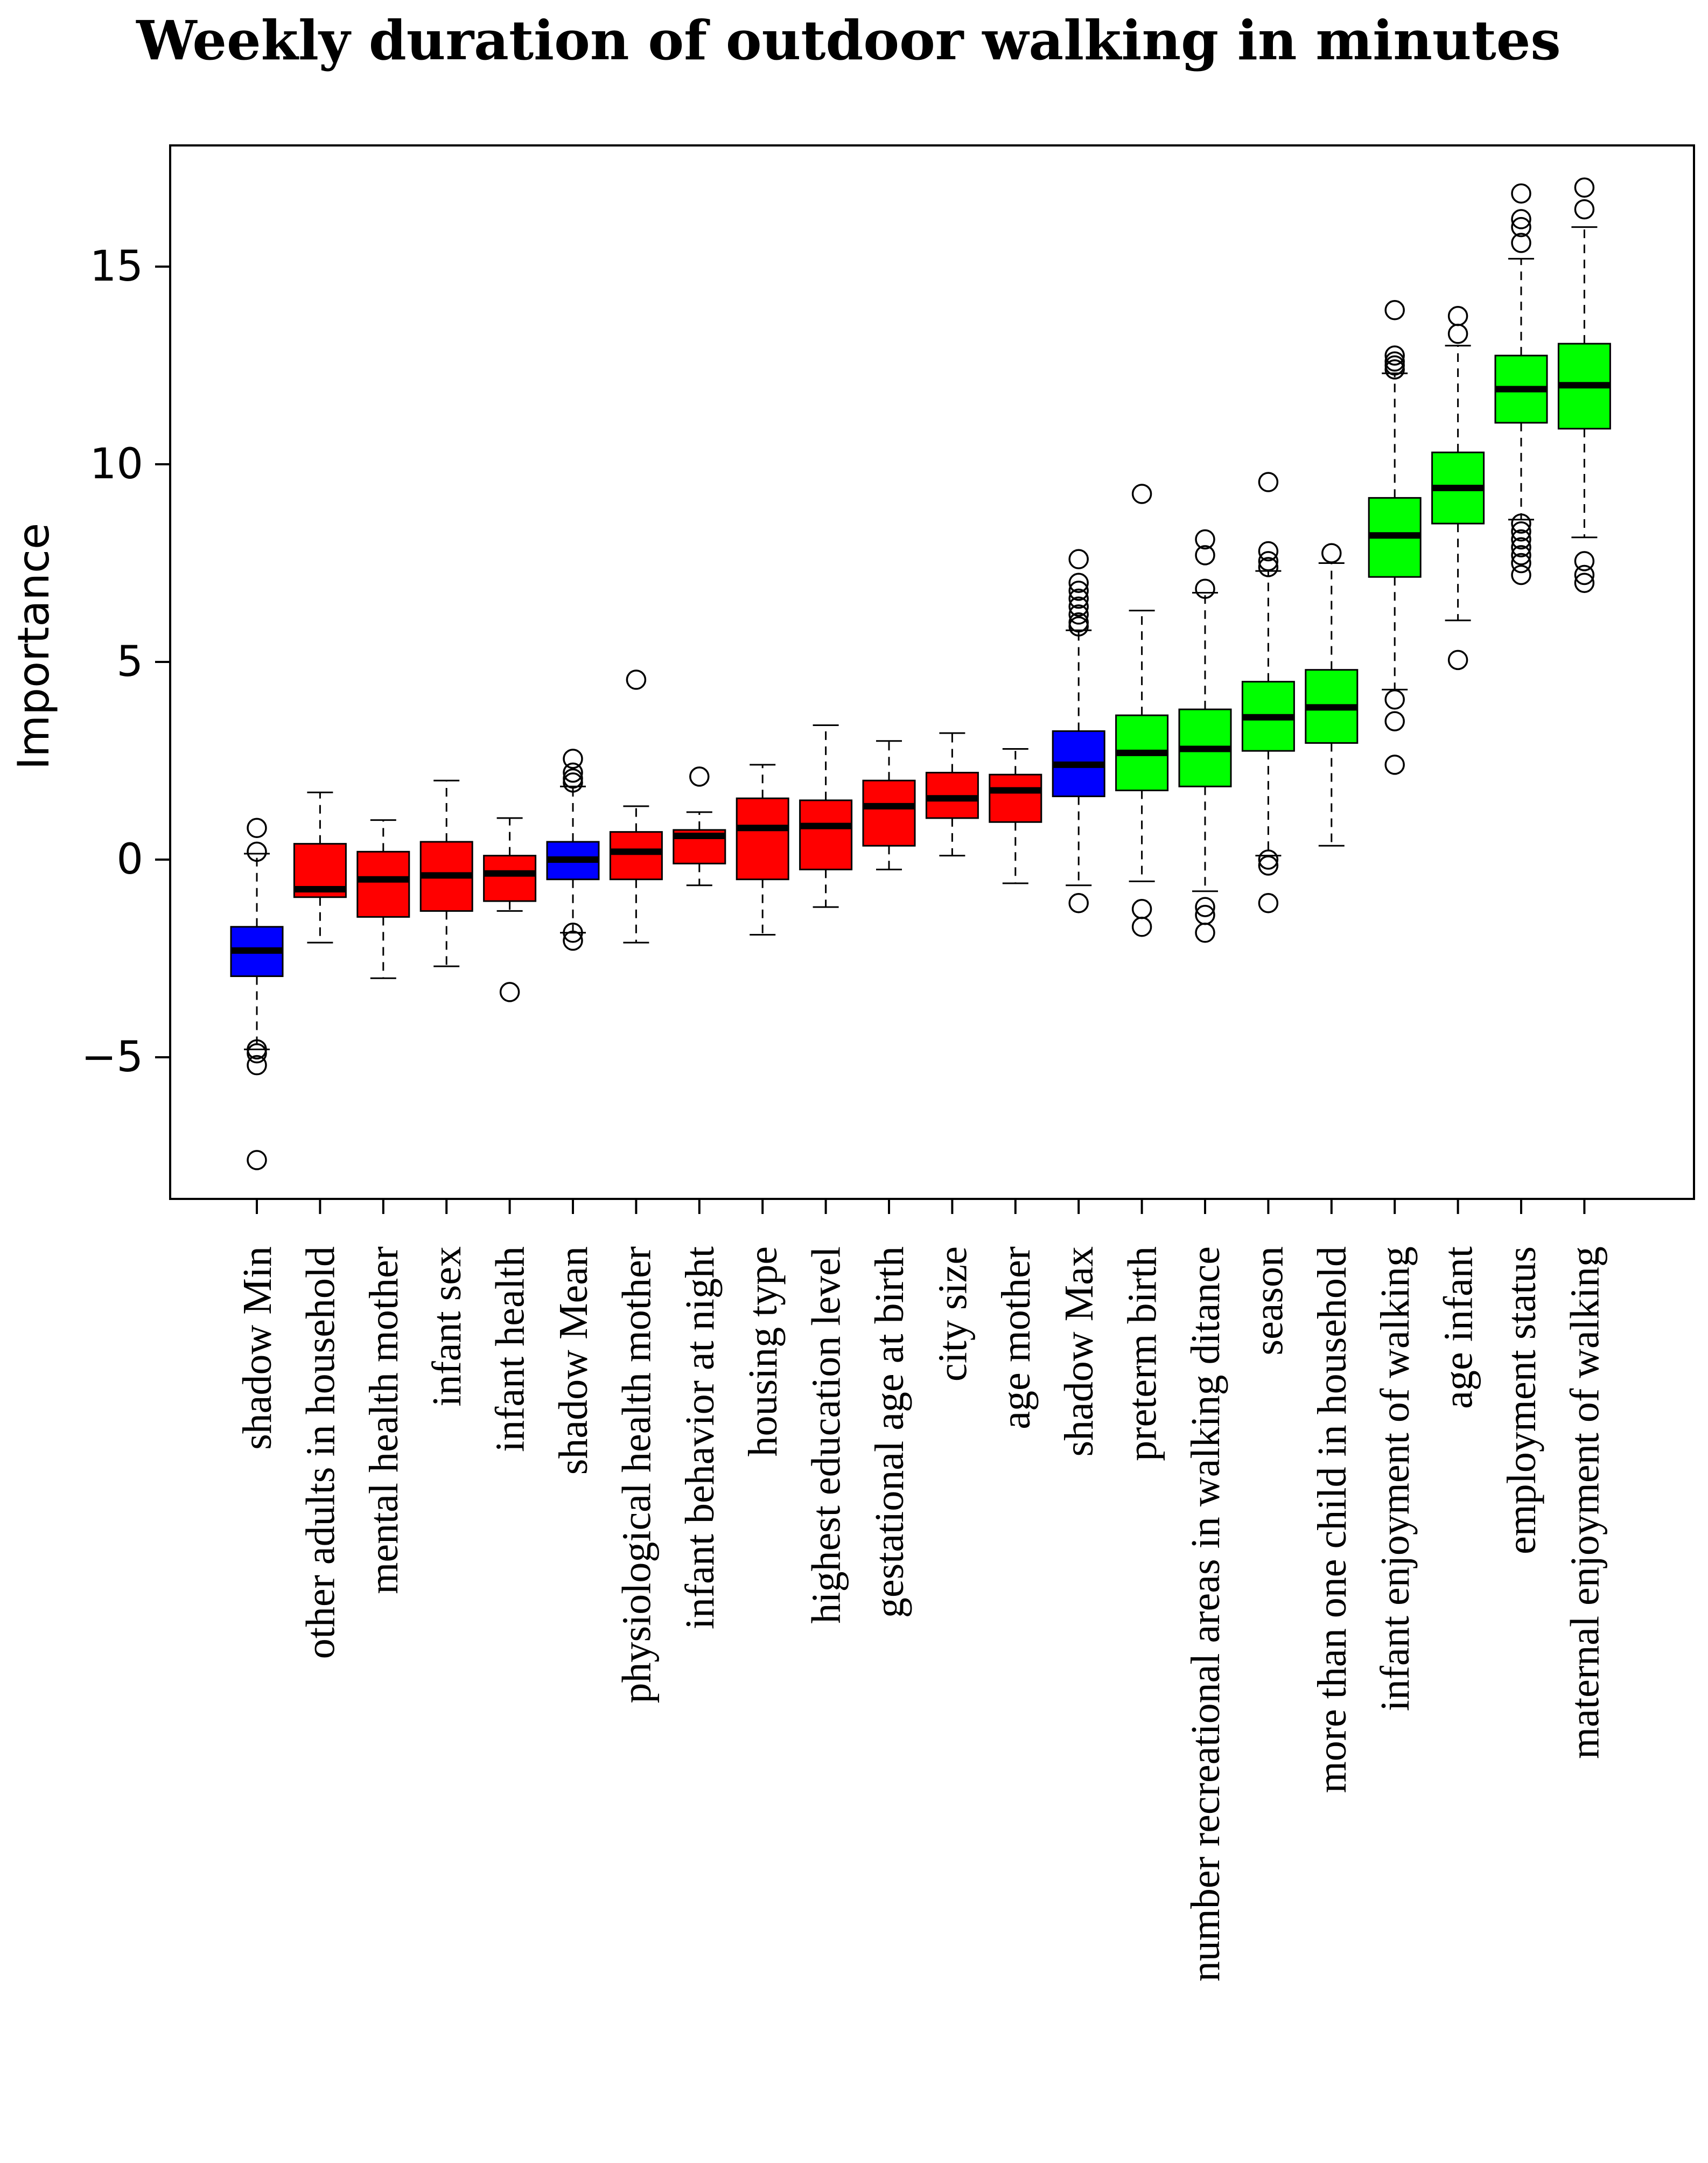 The width and height of the screenshot is (1708, 2163). What do you see at coordinates (447, 1326) in the screenshot?
I see `x-tick-label: infant sex` at bounding box center [447, 1326].